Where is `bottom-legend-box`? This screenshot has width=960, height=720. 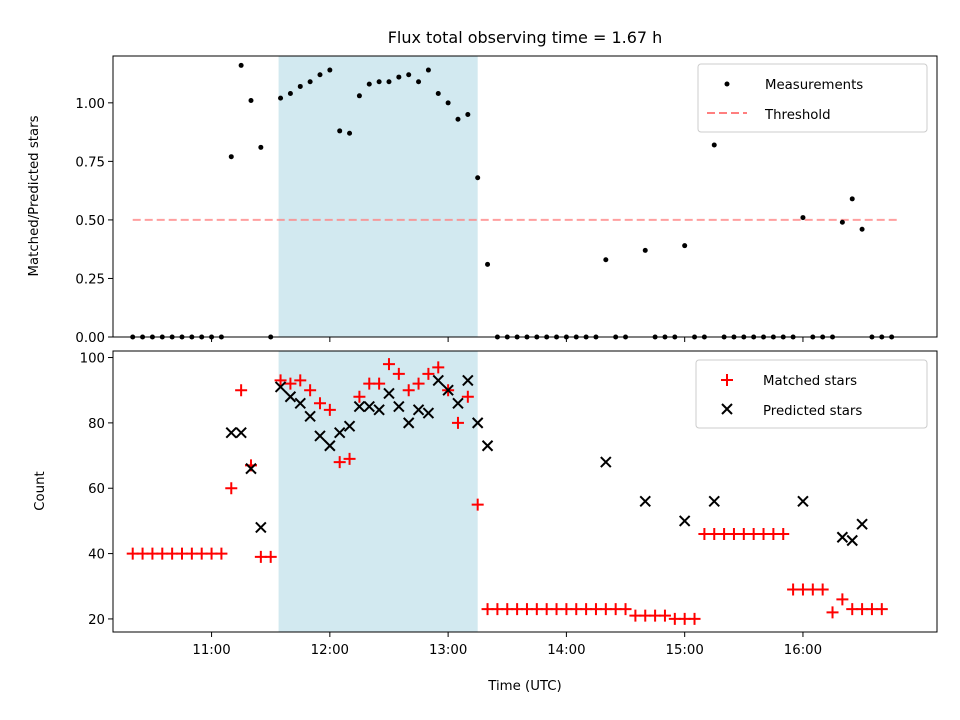 bottom-legend-box is located at coordinates (811, 394).